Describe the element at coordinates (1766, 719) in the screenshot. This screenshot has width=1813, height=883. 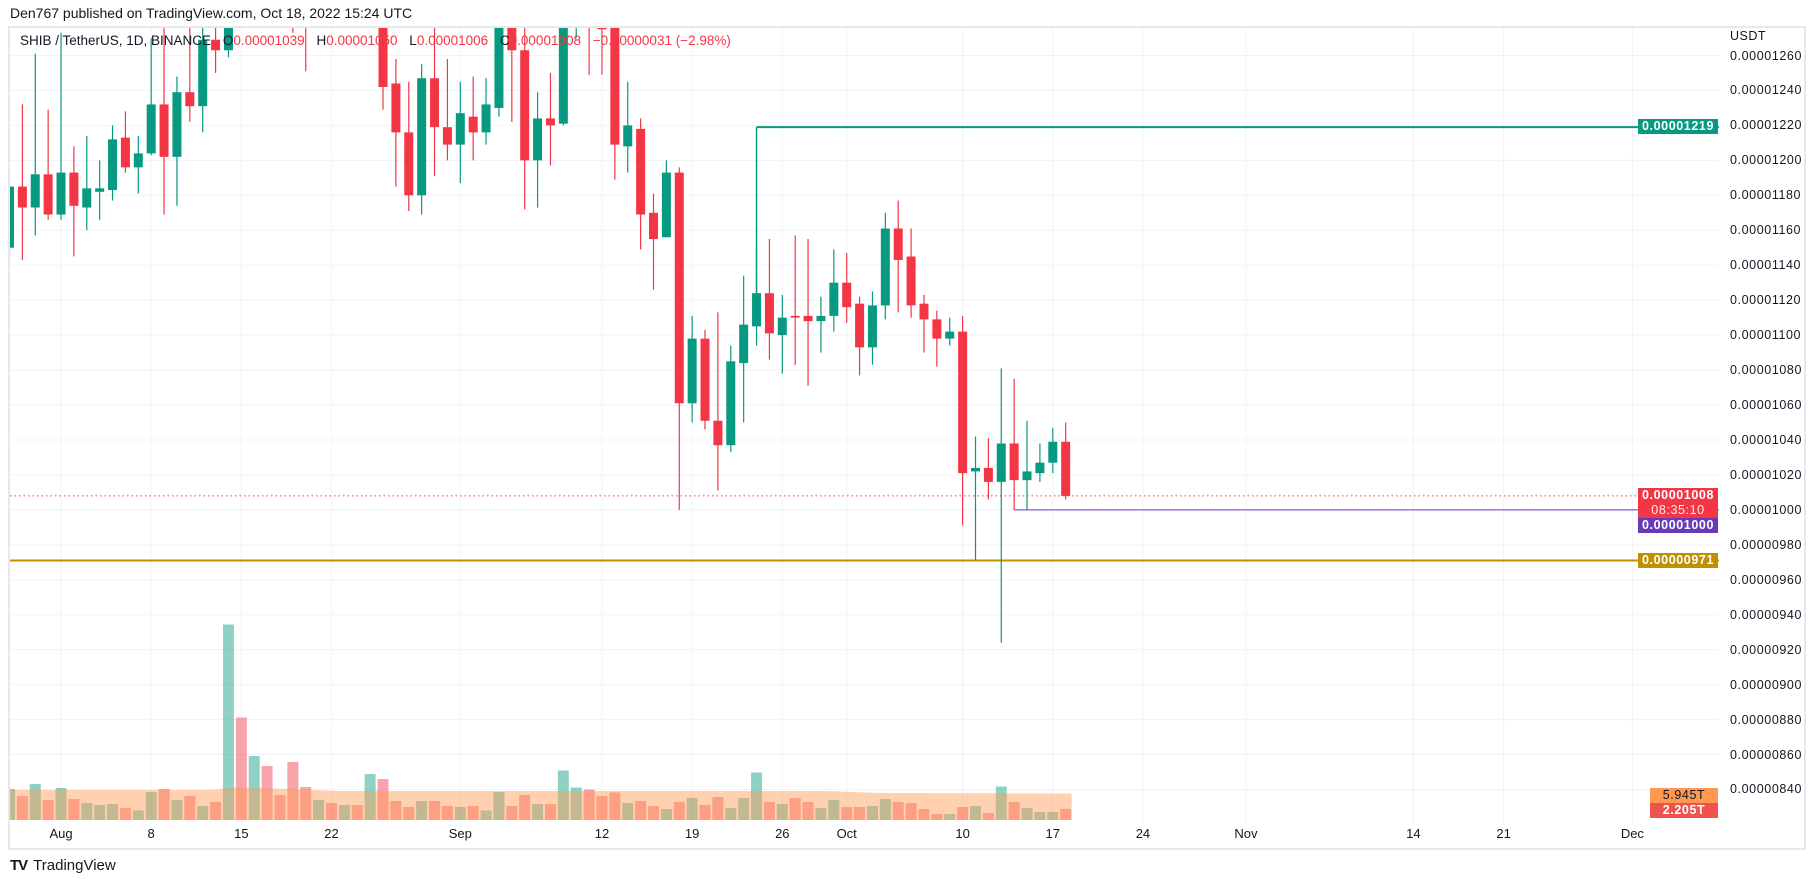
I see `price-tick-label: 0.00000880` at that location.